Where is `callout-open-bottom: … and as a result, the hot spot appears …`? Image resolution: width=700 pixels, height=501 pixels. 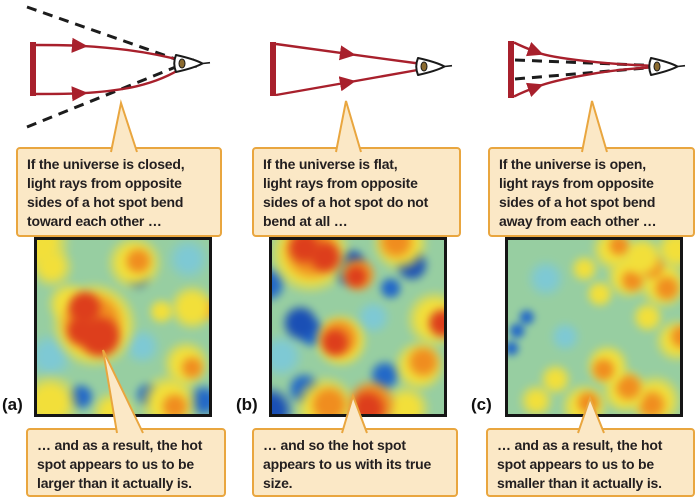
callout-open-bottom: … and as a result, the hot spot appears … is located at coordinates (590, 462).